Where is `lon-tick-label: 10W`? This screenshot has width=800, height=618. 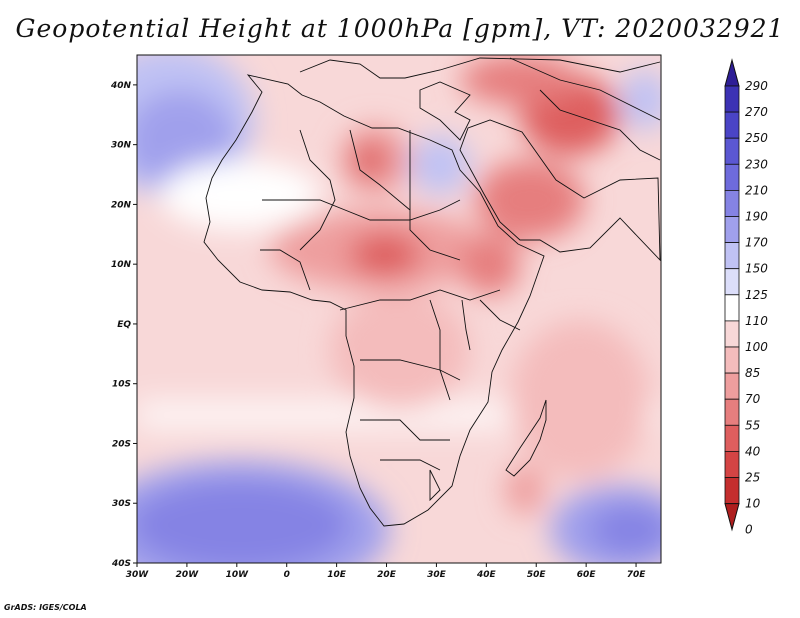 lon-tick-label: 10W is located at coordinates (238, 575).